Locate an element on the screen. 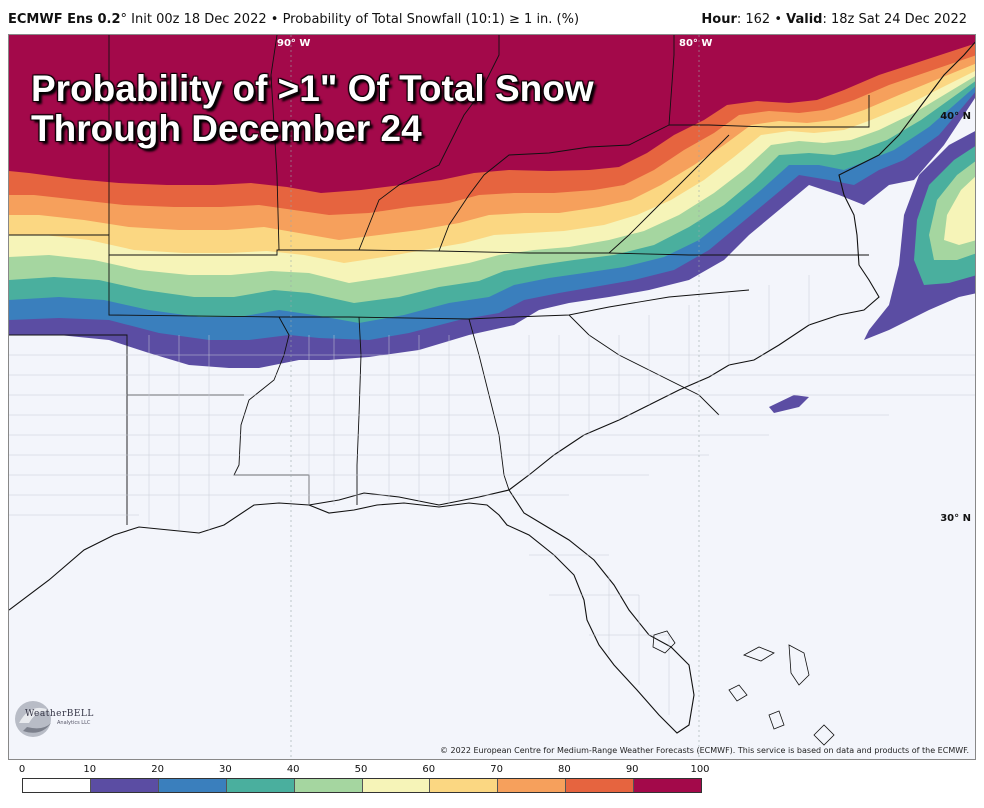 Image resolution: width=984 pixels, height=808 pixels. init-time: Init 00z 18 Dec 2022 is located at coordinates (197, 19).